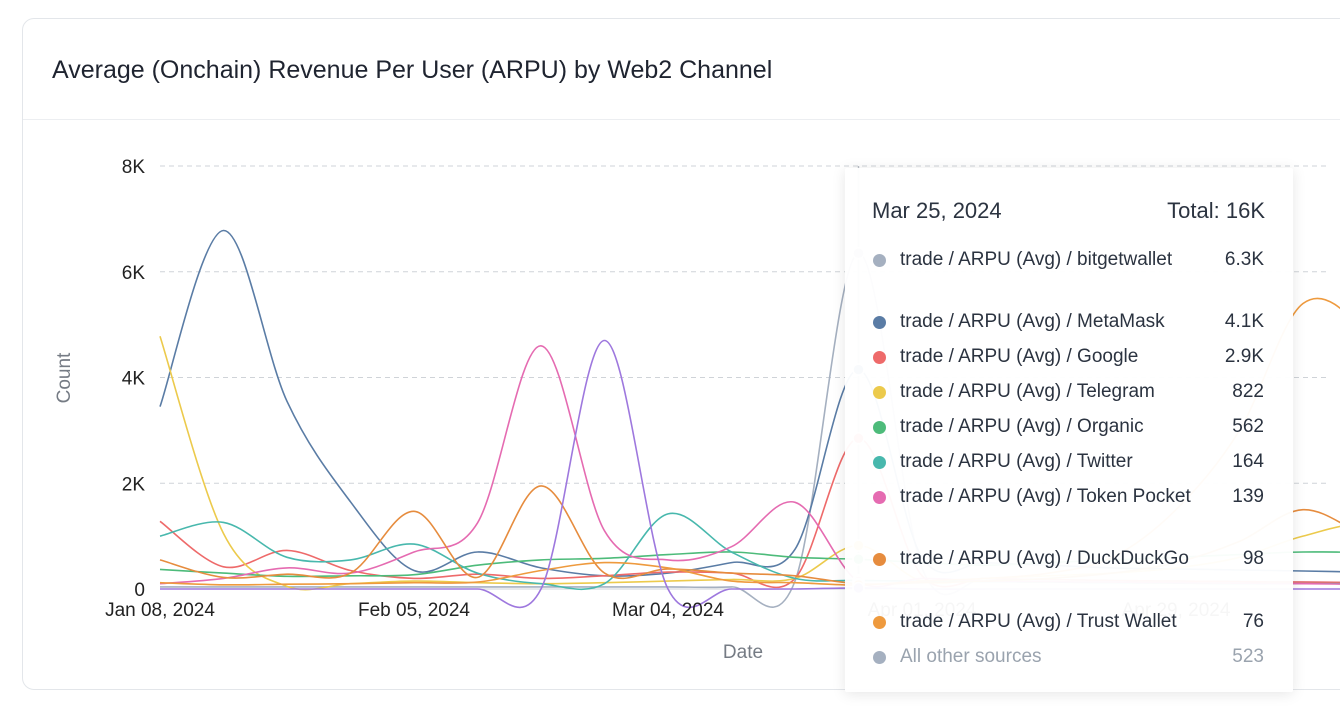  I want to click on tooltip-row-label: trade / ARPU (Avg) / bitgetwallet, so click(1036, 259).